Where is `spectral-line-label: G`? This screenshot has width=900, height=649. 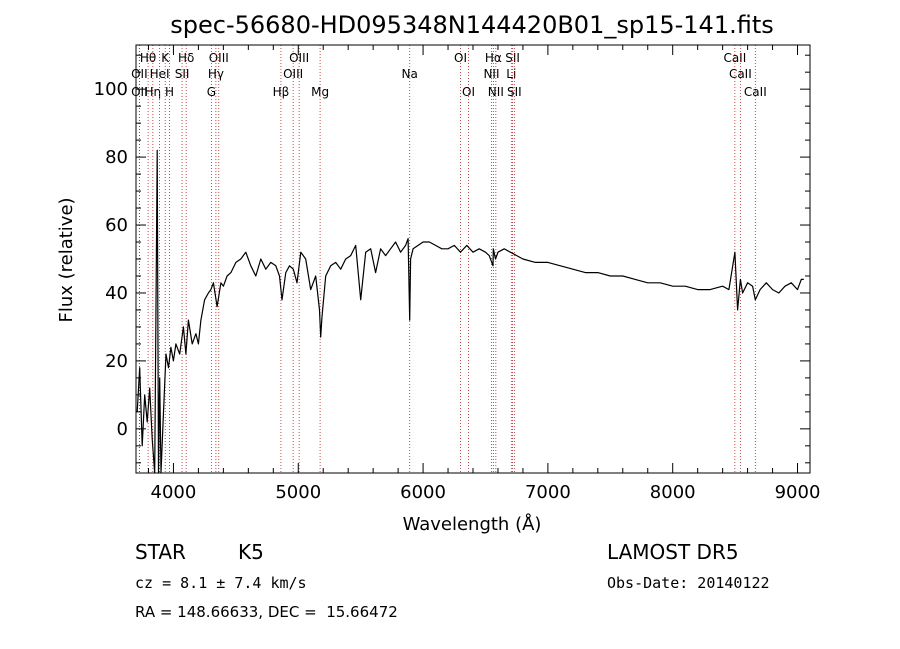 spectral-line-label: G is located at coordinates (211, 92).